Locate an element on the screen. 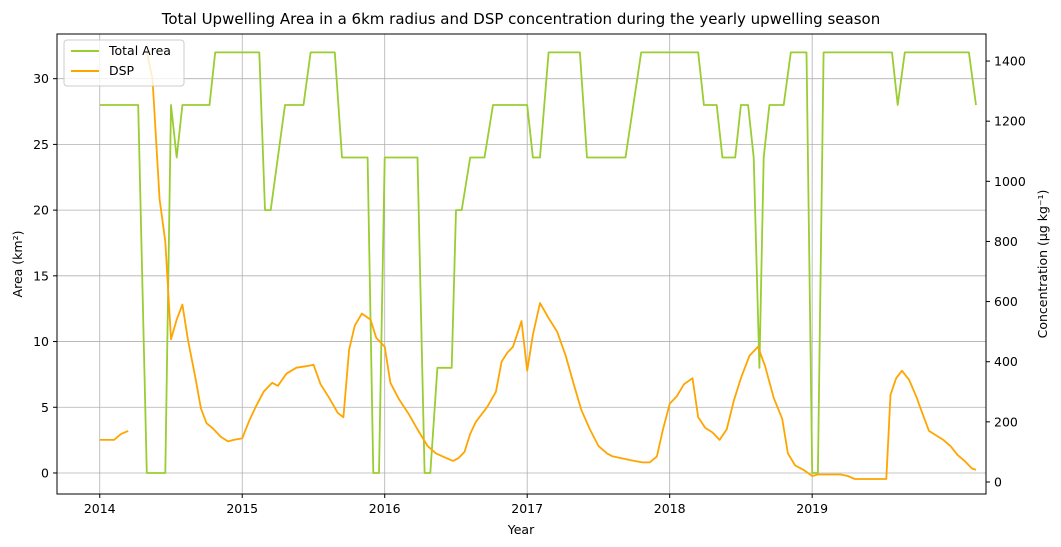 This screenshot has height=547, width=1061. y-left-tick-label: 15 is located at coordinates (41, 275).